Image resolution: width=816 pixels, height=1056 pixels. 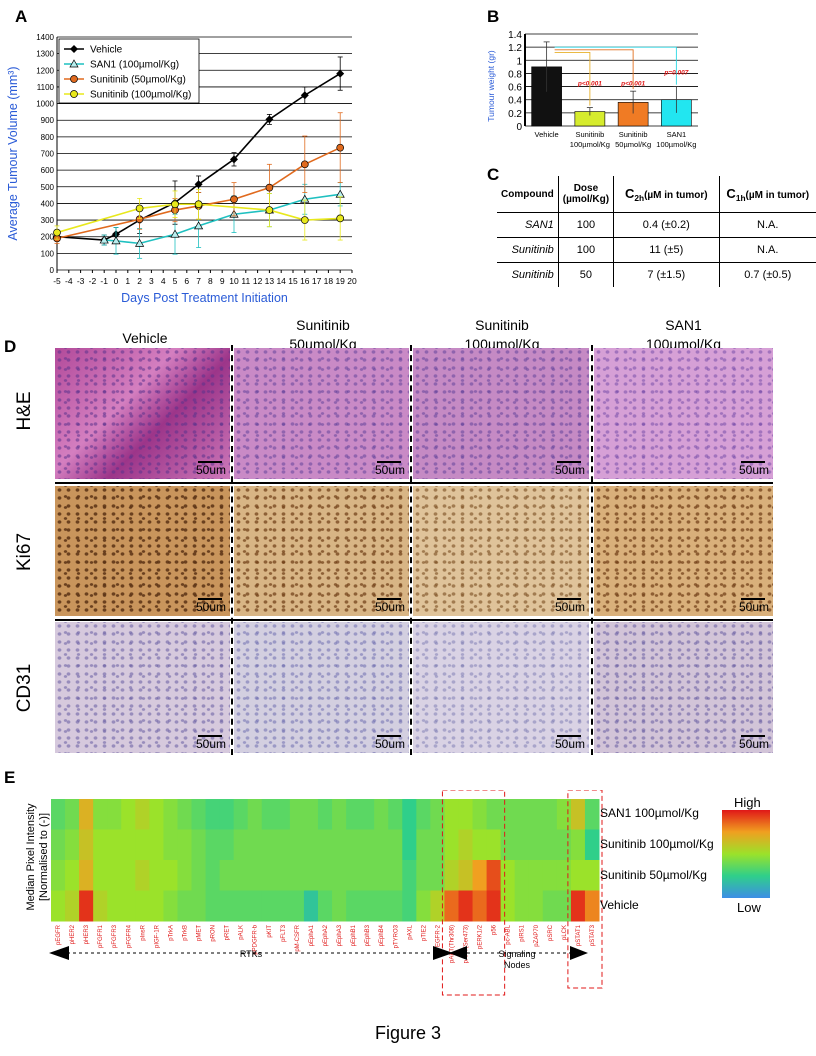 I want to click on row-divider, so click(x=414, y=620).